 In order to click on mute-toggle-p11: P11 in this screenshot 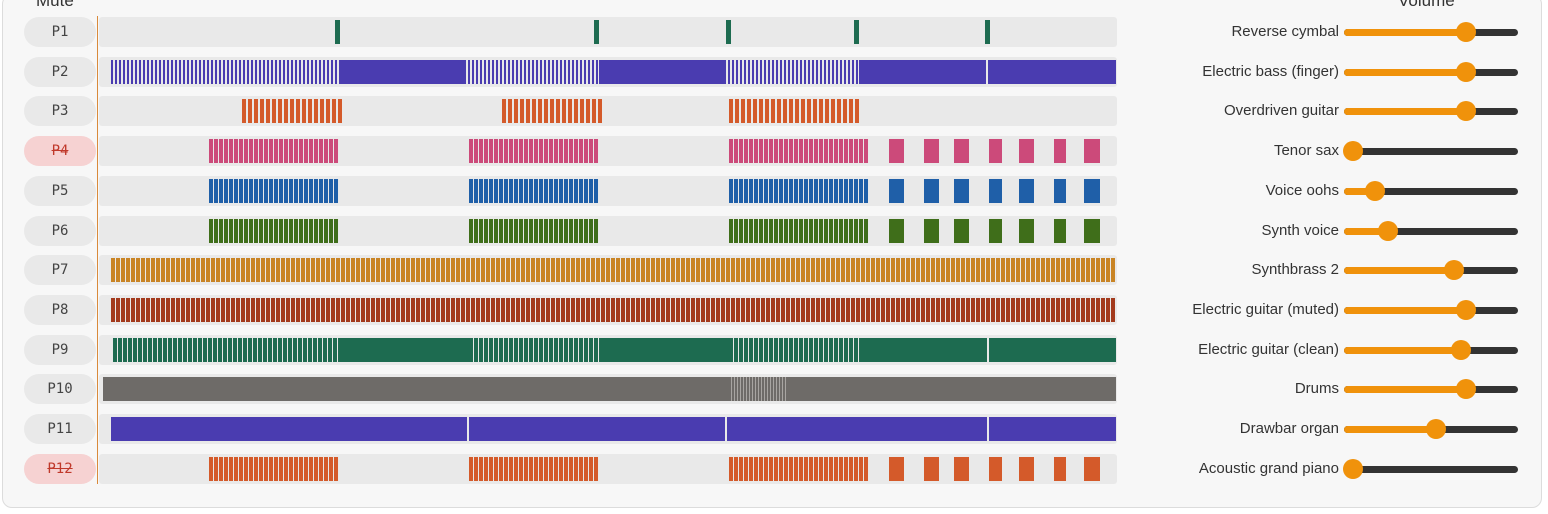, I will do `click(60, 429)`.